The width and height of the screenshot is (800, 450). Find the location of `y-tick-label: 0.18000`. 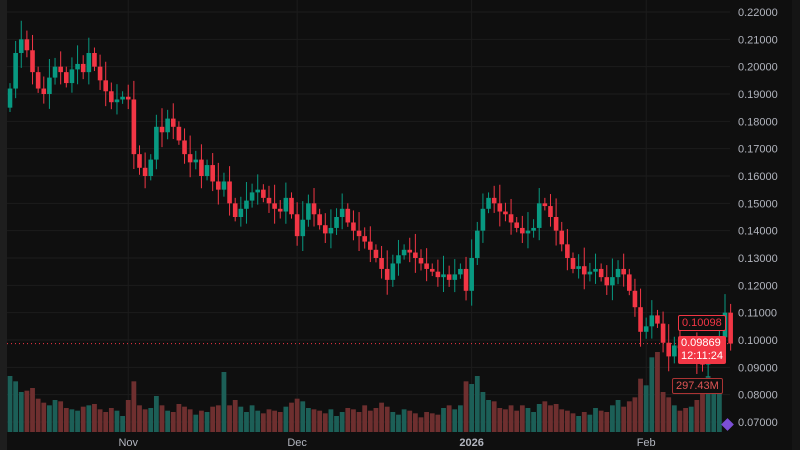

y-tick-label: 0.18000 is located at coordinates (758, 122).